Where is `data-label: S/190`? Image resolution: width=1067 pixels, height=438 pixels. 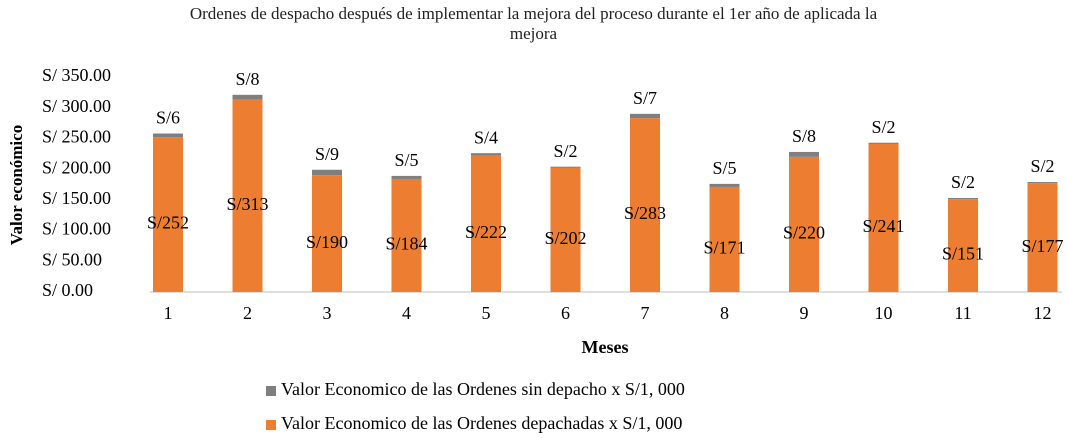
data-label: S/190 is located at coordinates (327, 242).